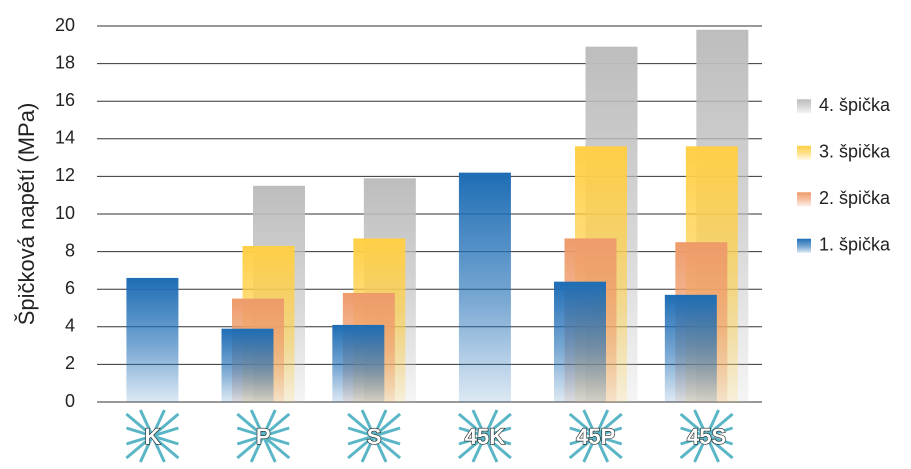  What do you see at coordinates (26, 214) in the screenshot?
I see `y-axis-title: Špičková napětí (MPa)` at bounding box center [26, 214].